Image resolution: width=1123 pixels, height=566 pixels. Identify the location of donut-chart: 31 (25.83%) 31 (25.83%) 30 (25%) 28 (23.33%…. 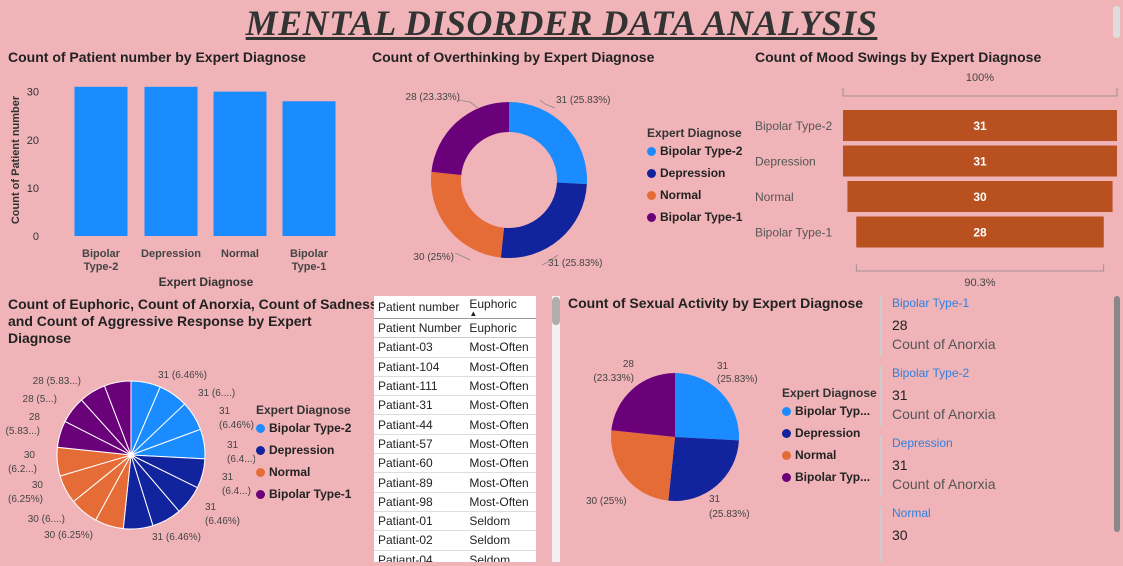
(500, 181).